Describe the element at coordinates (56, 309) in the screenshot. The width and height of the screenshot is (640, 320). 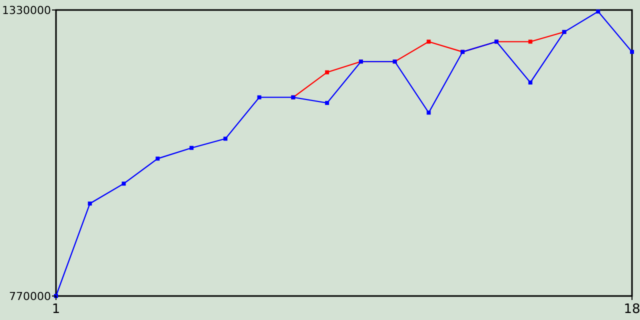
I see `x-tick-label: 1` at that location.